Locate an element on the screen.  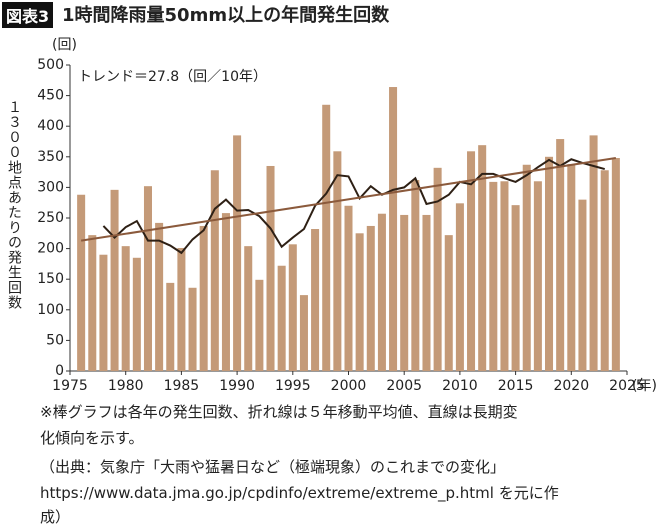
y-tick-label: 0 is located at coordinates (59, 371).